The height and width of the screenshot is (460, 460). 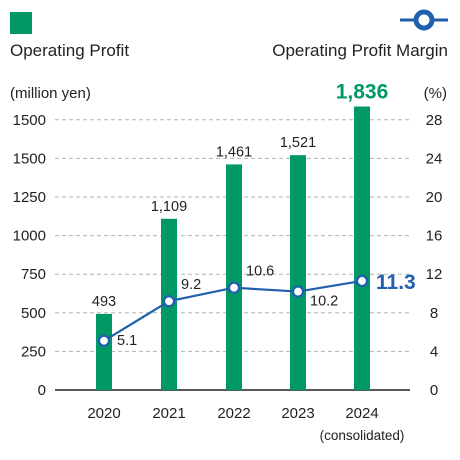 I want to click on x-tick-label: 2024, so click(x=361, y=413).